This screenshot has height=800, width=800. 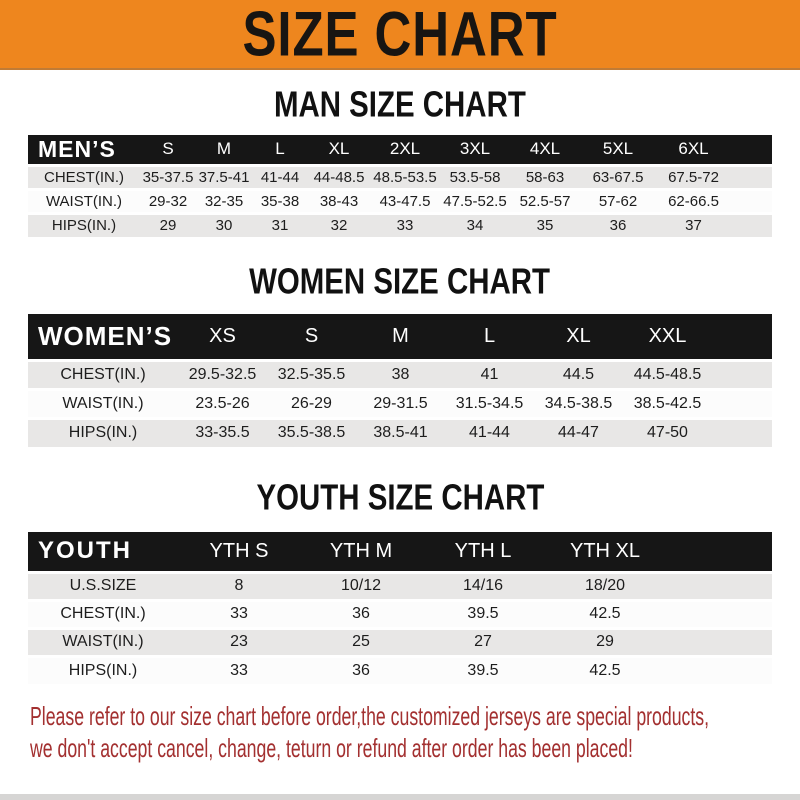 What do you see at coordinates (605, 550) in the screenshot?
I see `youth-size-col: YTH XL` at bounding box center [605, 550].